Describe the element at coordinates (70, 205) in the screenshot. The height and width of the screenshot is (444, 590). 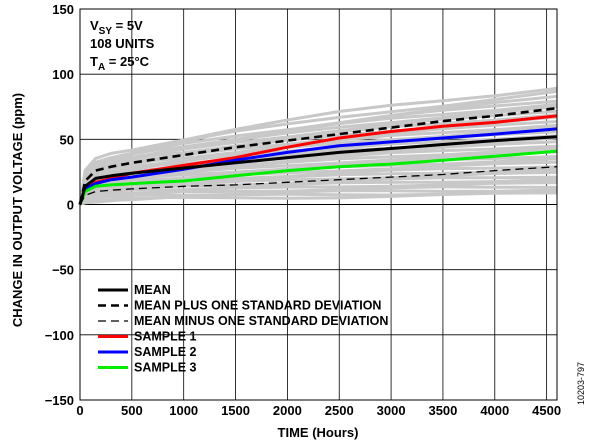
I see `y-tick-label: 0` at that location.